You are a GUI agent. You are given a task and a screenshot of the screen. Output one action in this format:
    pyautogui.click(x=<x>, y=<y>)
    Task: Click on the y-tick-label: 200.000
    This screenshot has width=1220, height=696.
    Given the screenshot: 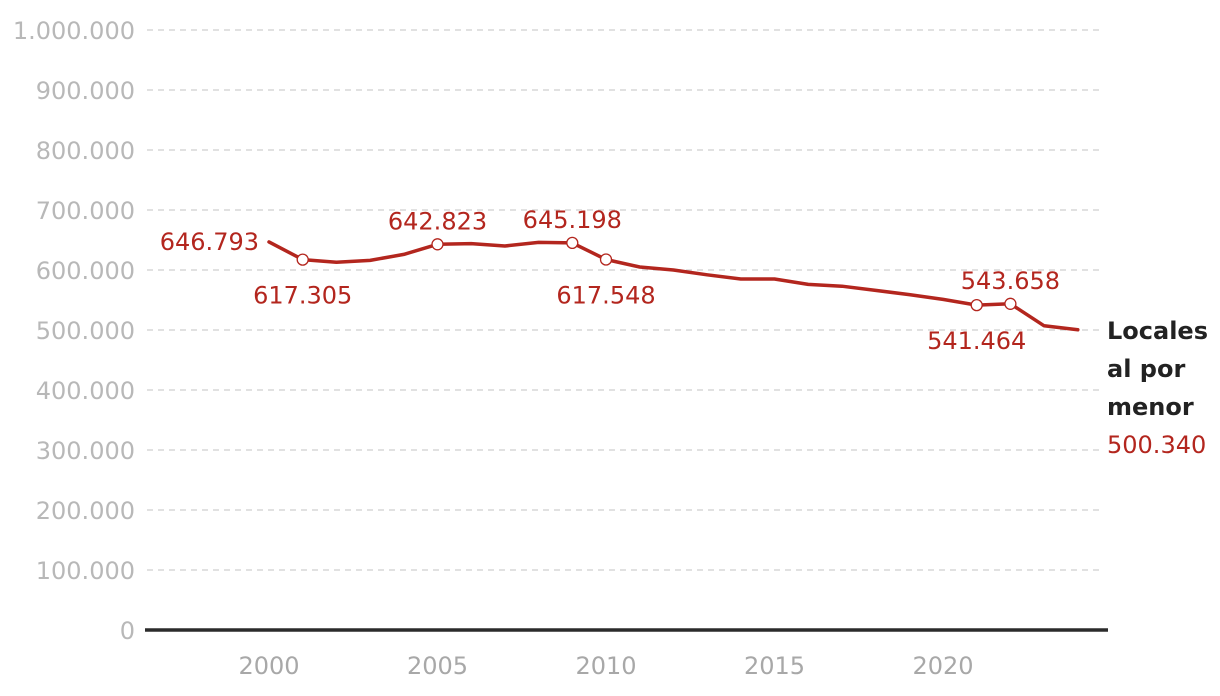 What is the action you would take?
    pyautogui.click(x=85, y=511)
    